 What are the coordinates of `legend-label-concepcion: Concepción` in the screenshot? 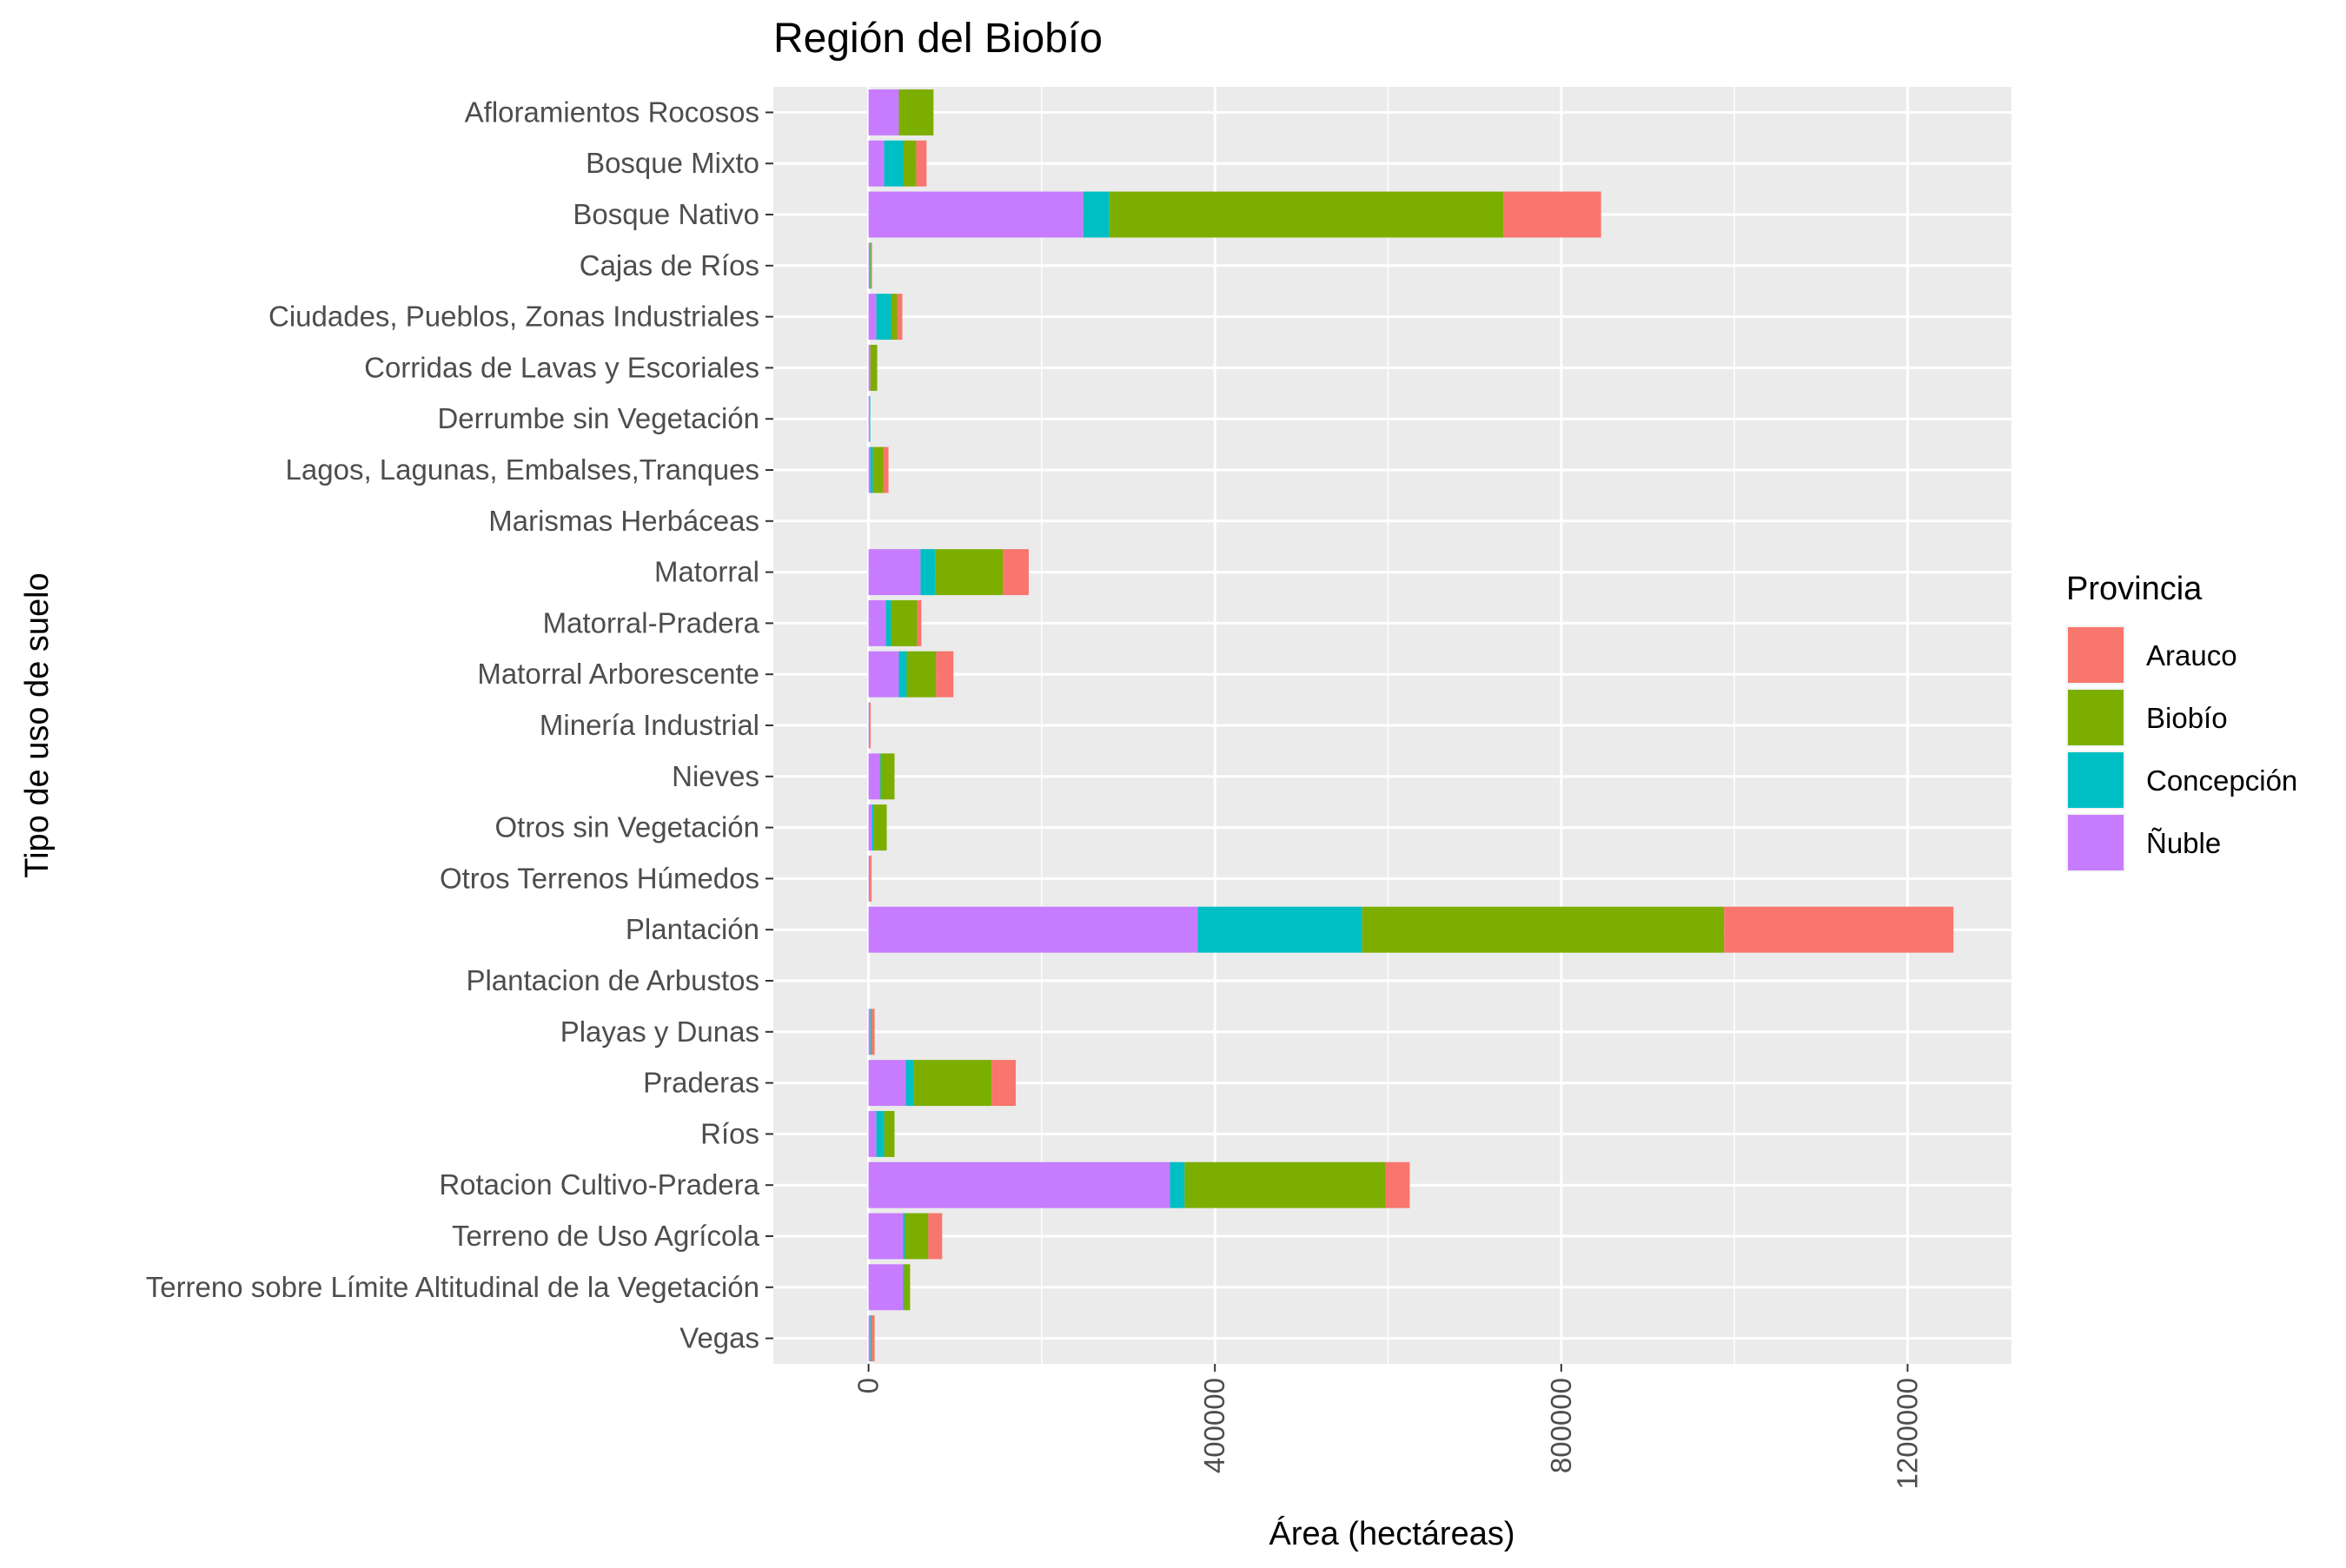 It's located at (2221, 780).